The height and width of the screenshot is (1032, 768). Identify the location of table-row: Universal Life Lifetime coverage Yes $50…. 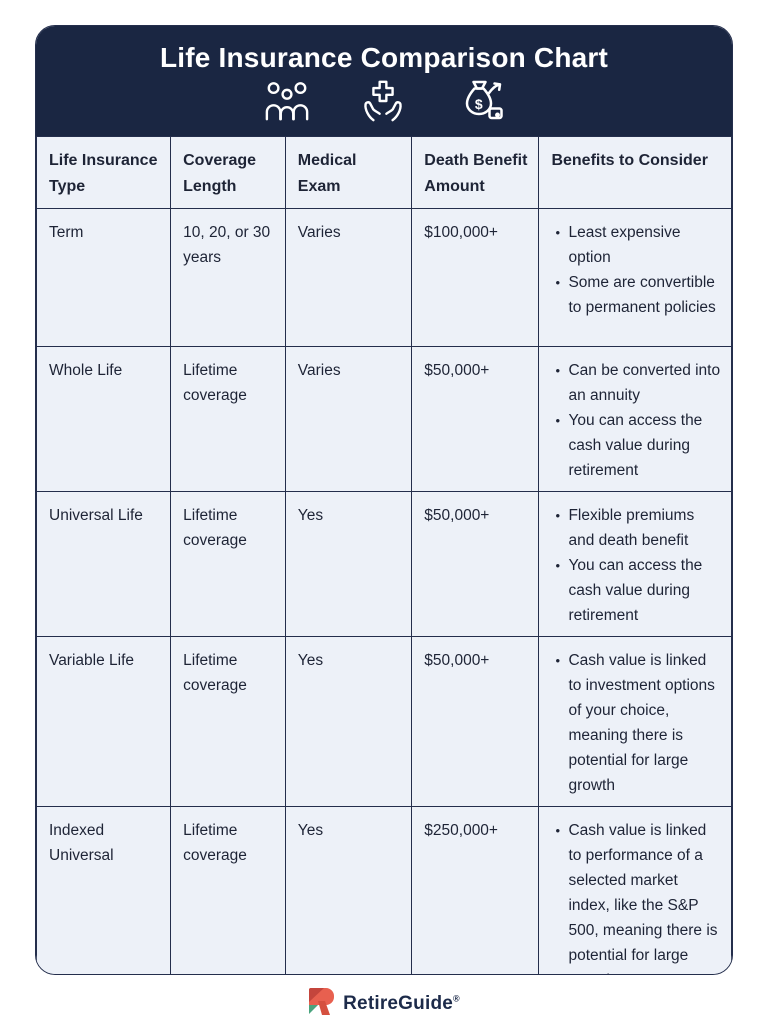
(384, 564).